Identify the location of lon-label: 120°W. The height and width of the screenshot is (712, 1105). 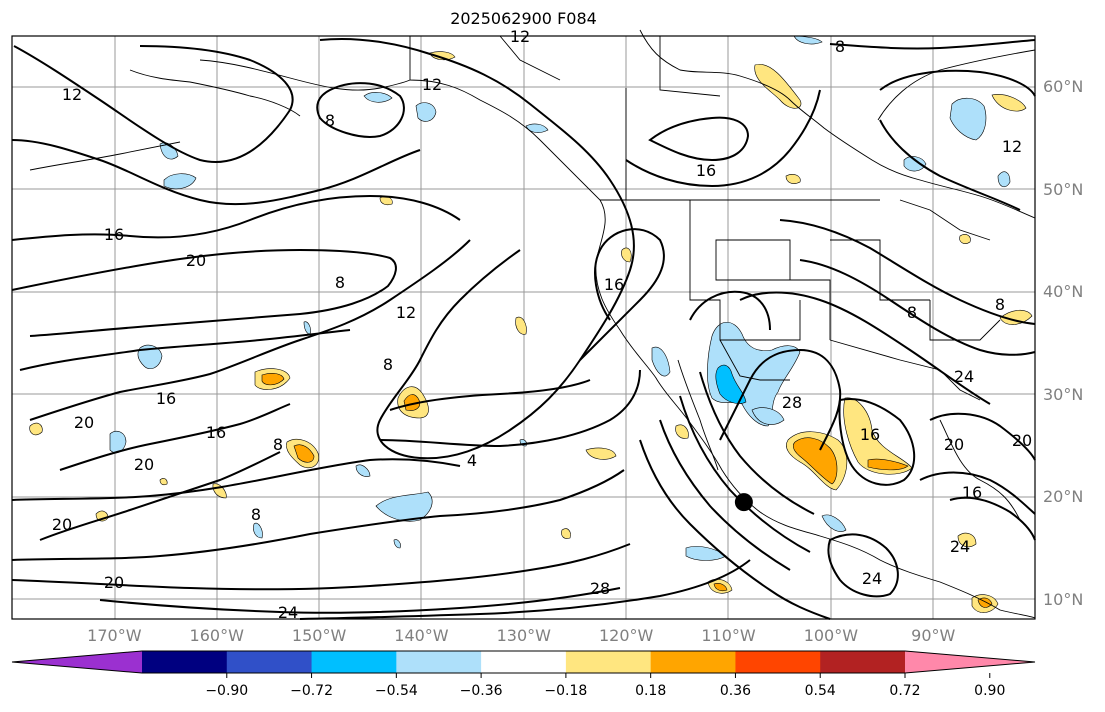
(626, 635).